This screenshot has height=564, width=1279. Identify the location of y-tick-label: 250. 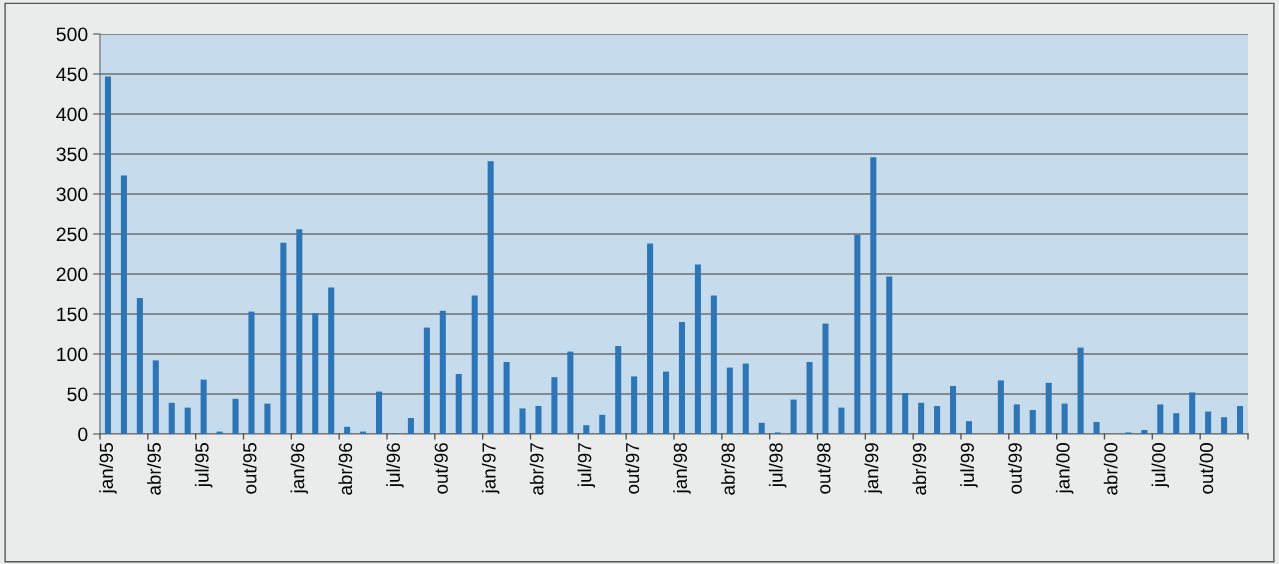
(72, 234).